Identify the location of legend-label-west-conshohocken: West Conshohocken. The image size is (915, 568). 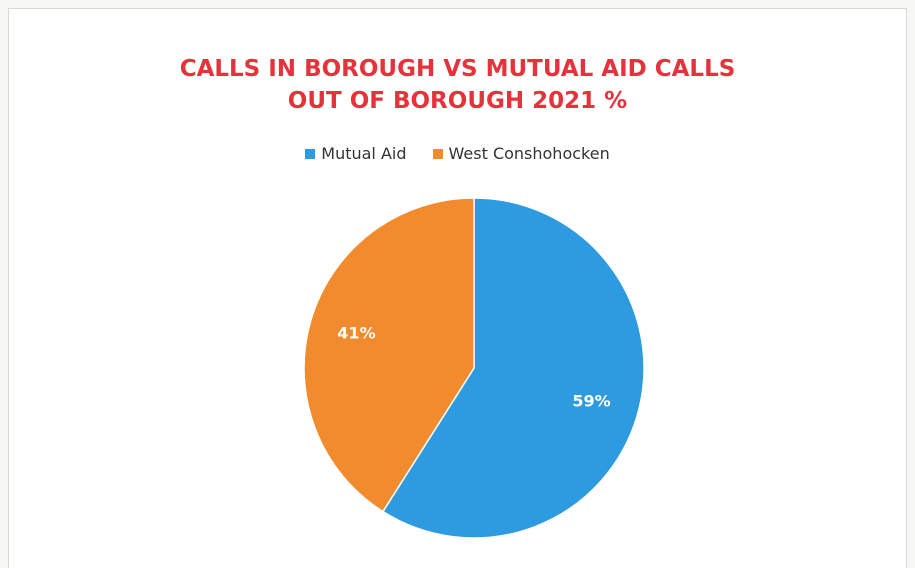
(529, 153).